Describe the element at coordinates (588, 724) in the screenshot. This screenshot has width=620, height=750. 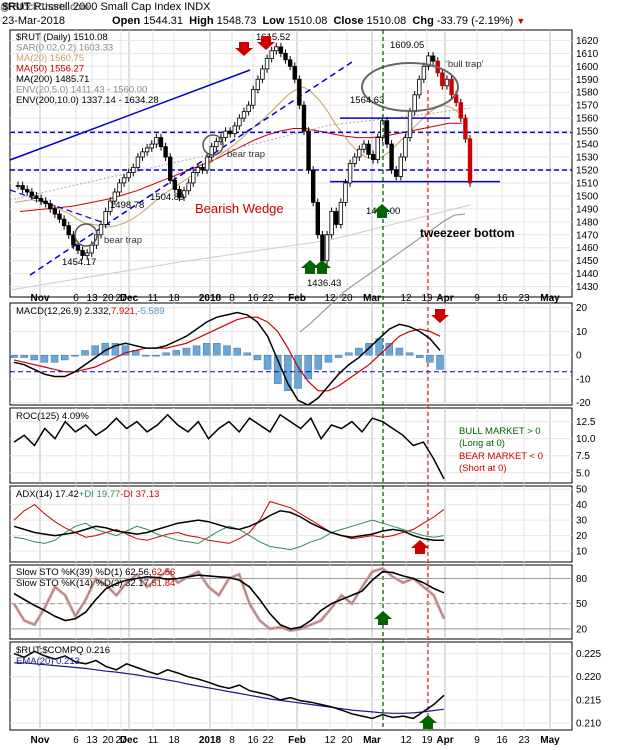
I see `y-tick-label: 0.210` at that location.